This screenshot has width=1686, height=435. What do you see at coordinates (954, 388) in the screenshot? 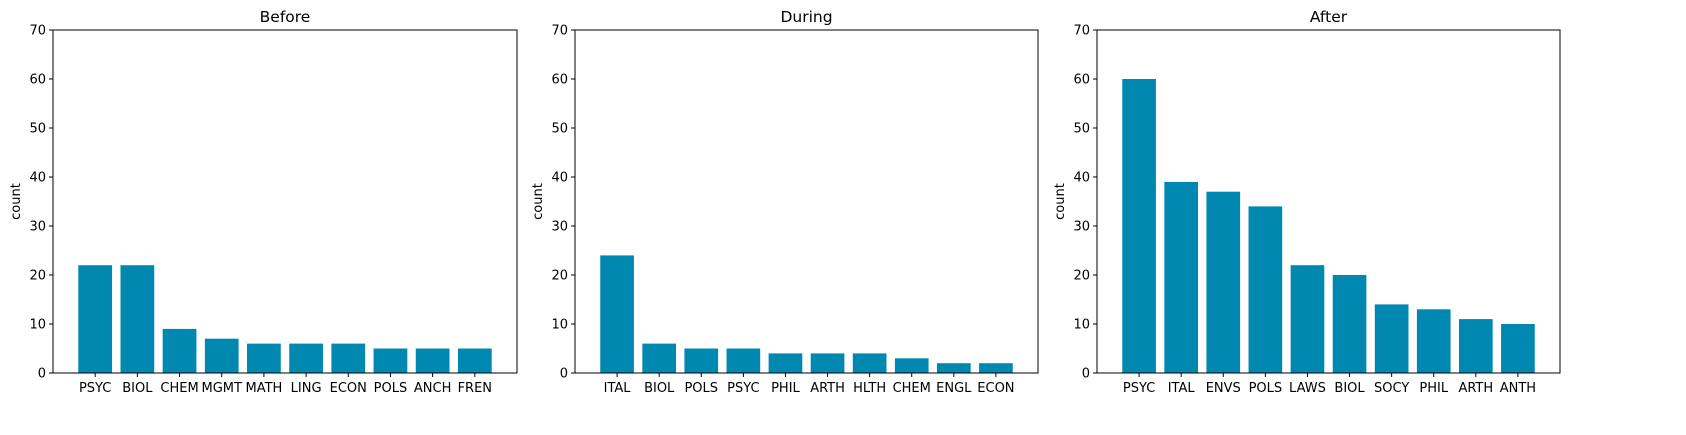
I see `subplot-during-xtick-label-engl: ENGL` at bounding box center [954, 388].